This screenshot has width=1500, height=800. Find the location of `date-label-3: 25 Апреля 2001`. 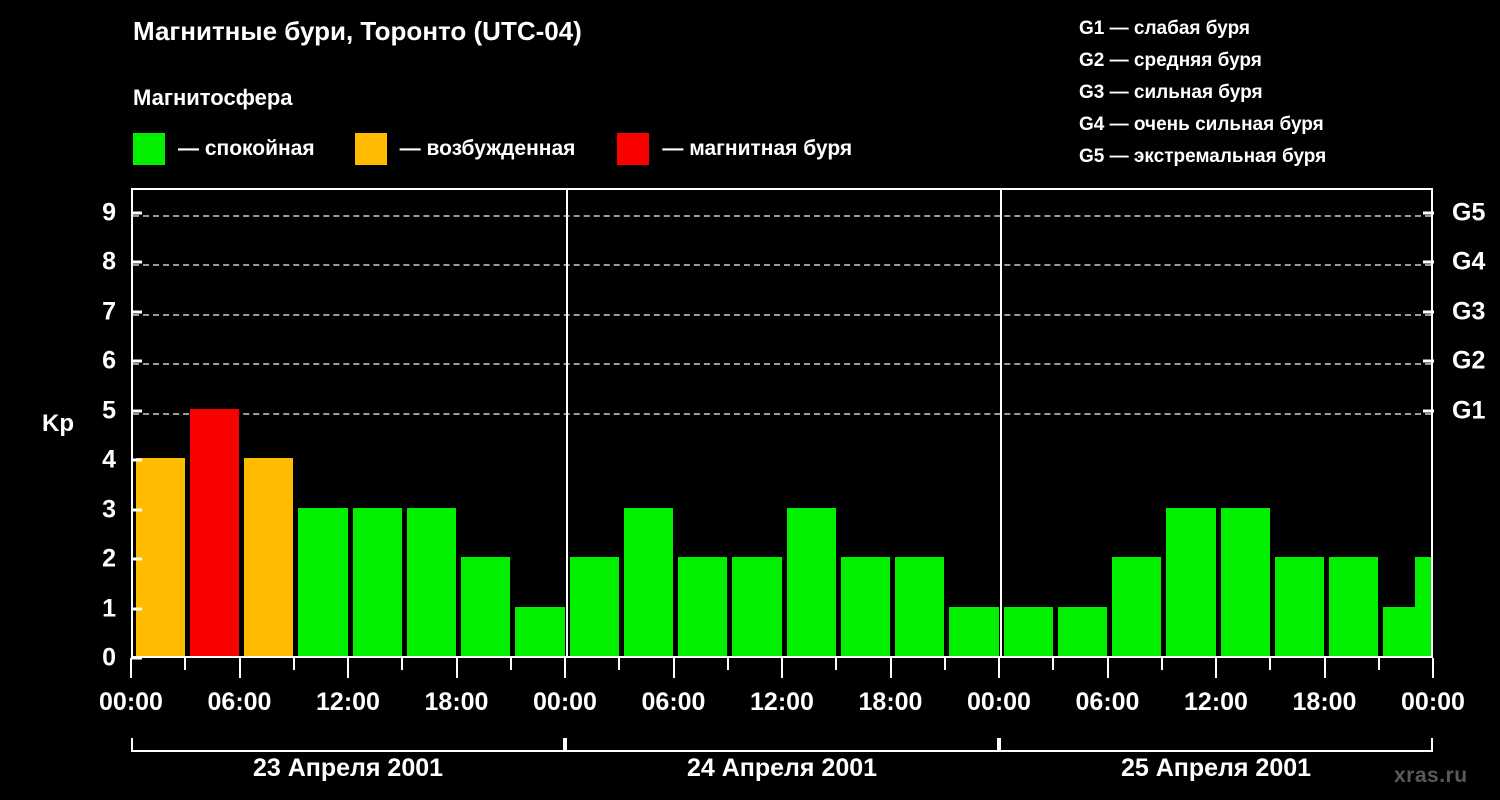

date-label-3: 25 Апреля 2001 is located at coordinates (1216, 768).